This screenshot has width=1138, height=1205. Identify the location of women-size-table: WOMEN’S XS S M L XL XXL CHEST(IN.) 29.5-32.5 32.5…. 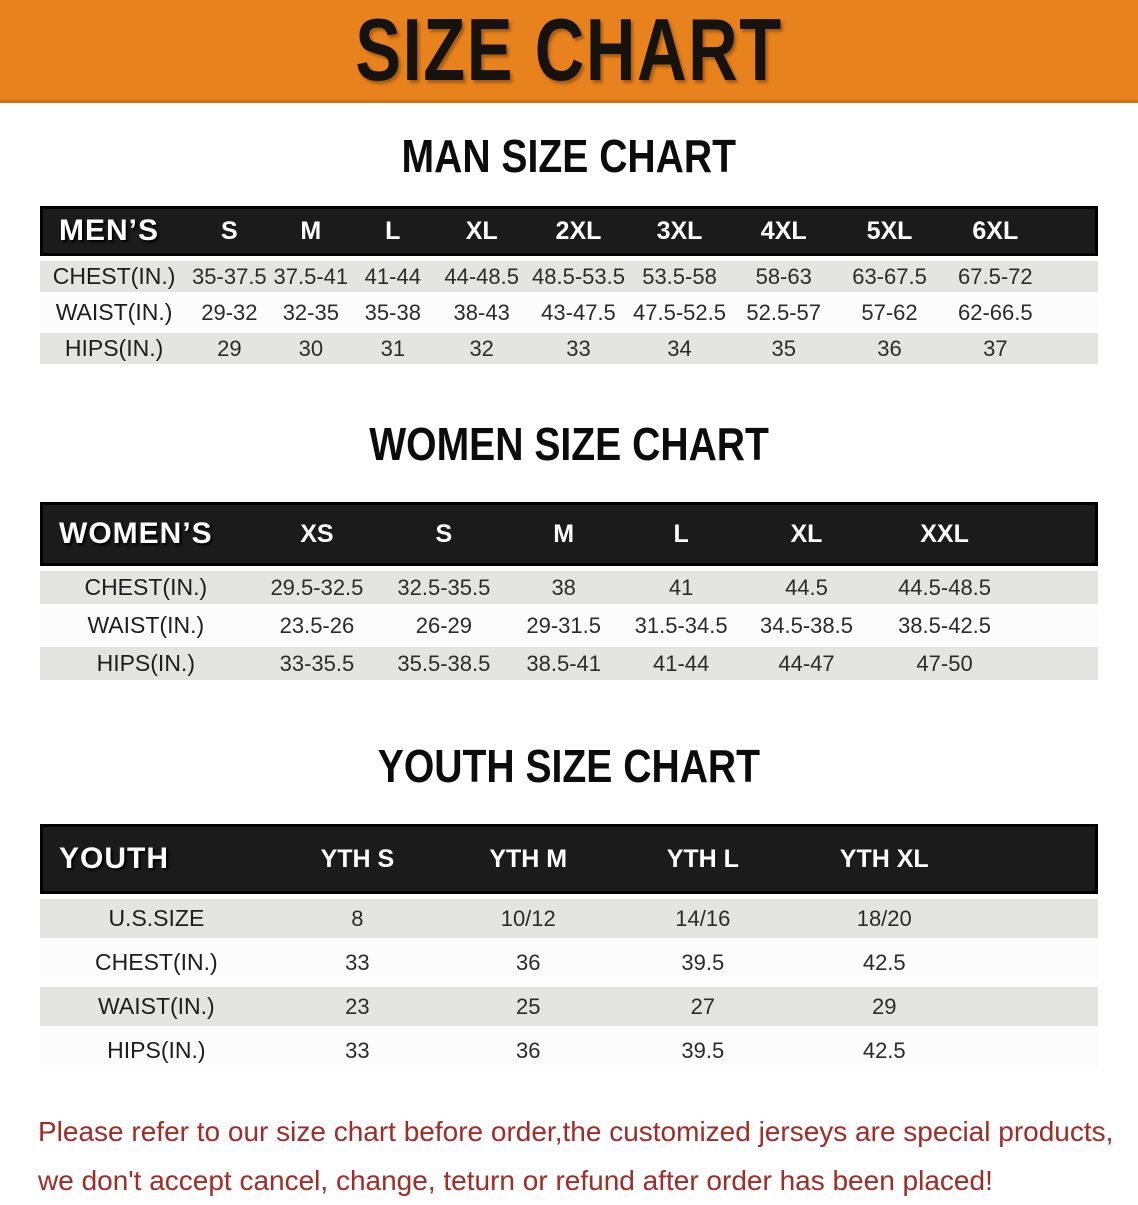
(569, 591).